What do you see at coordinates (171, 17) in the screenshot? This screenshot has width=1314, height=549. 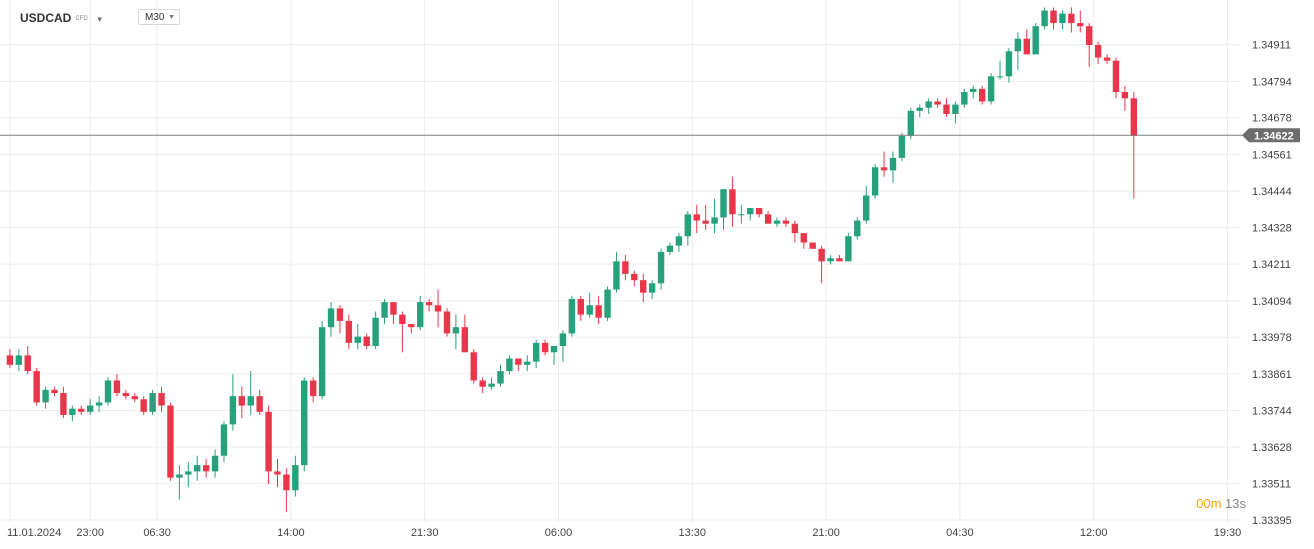 I see `chevron-down-icon: ▼` at bounding box center [171, 17].